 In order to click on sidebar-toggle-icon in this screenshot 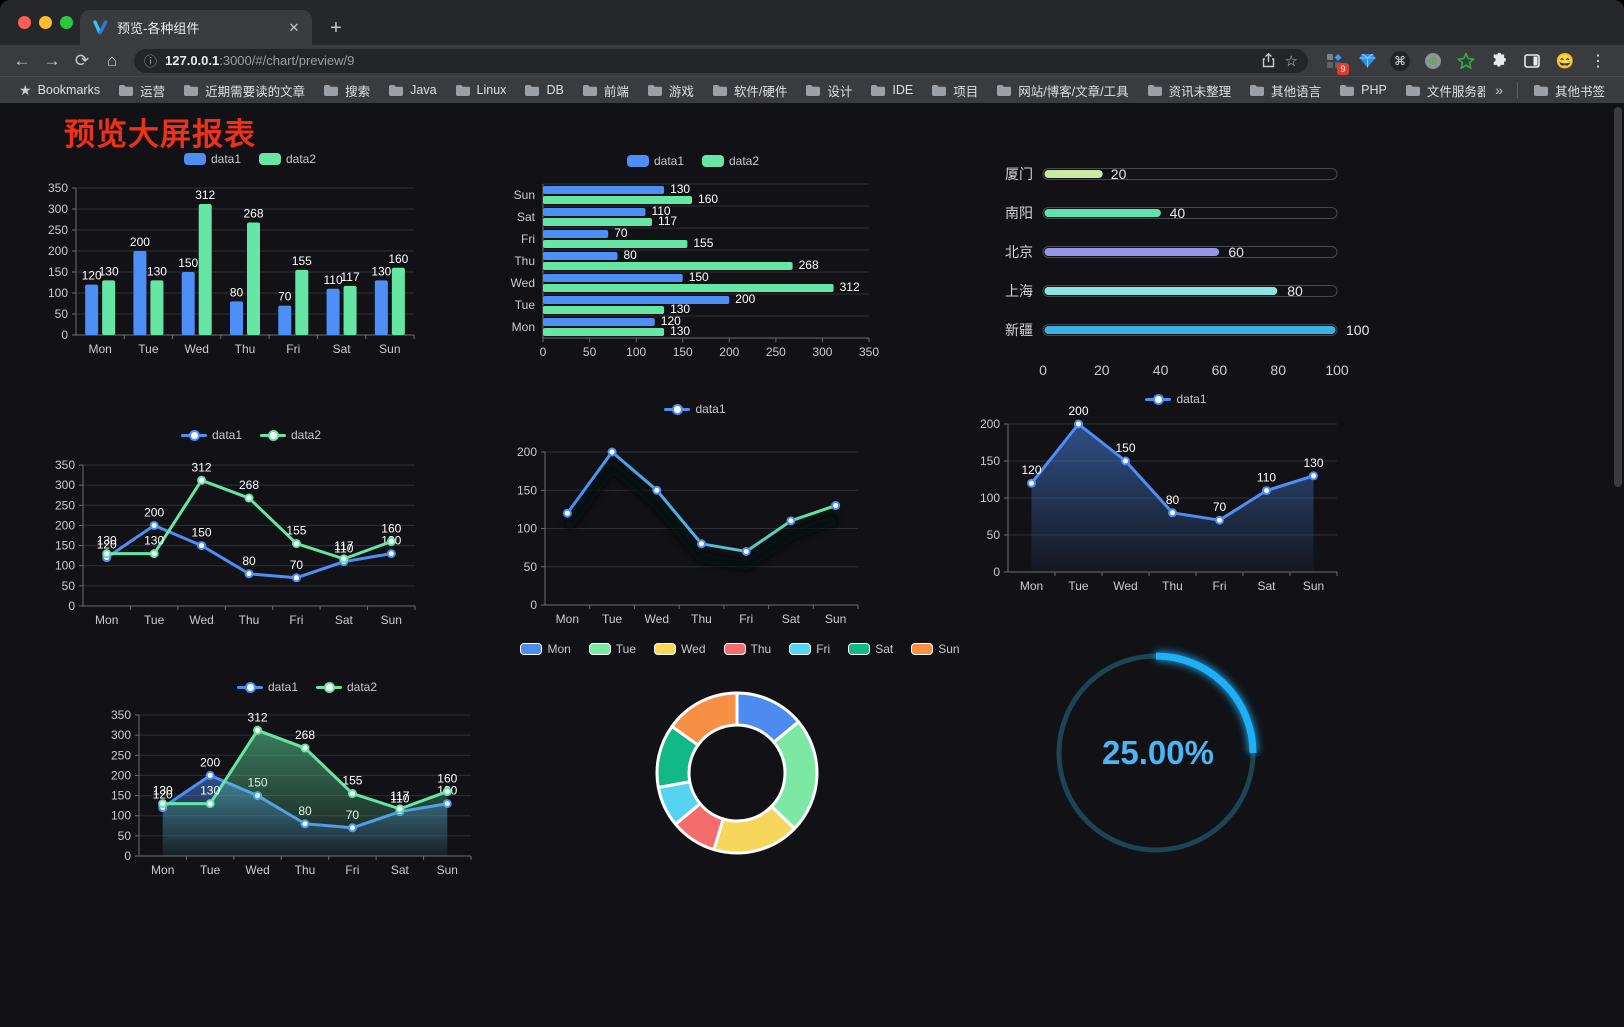, I will do `click(1532, 61)`.